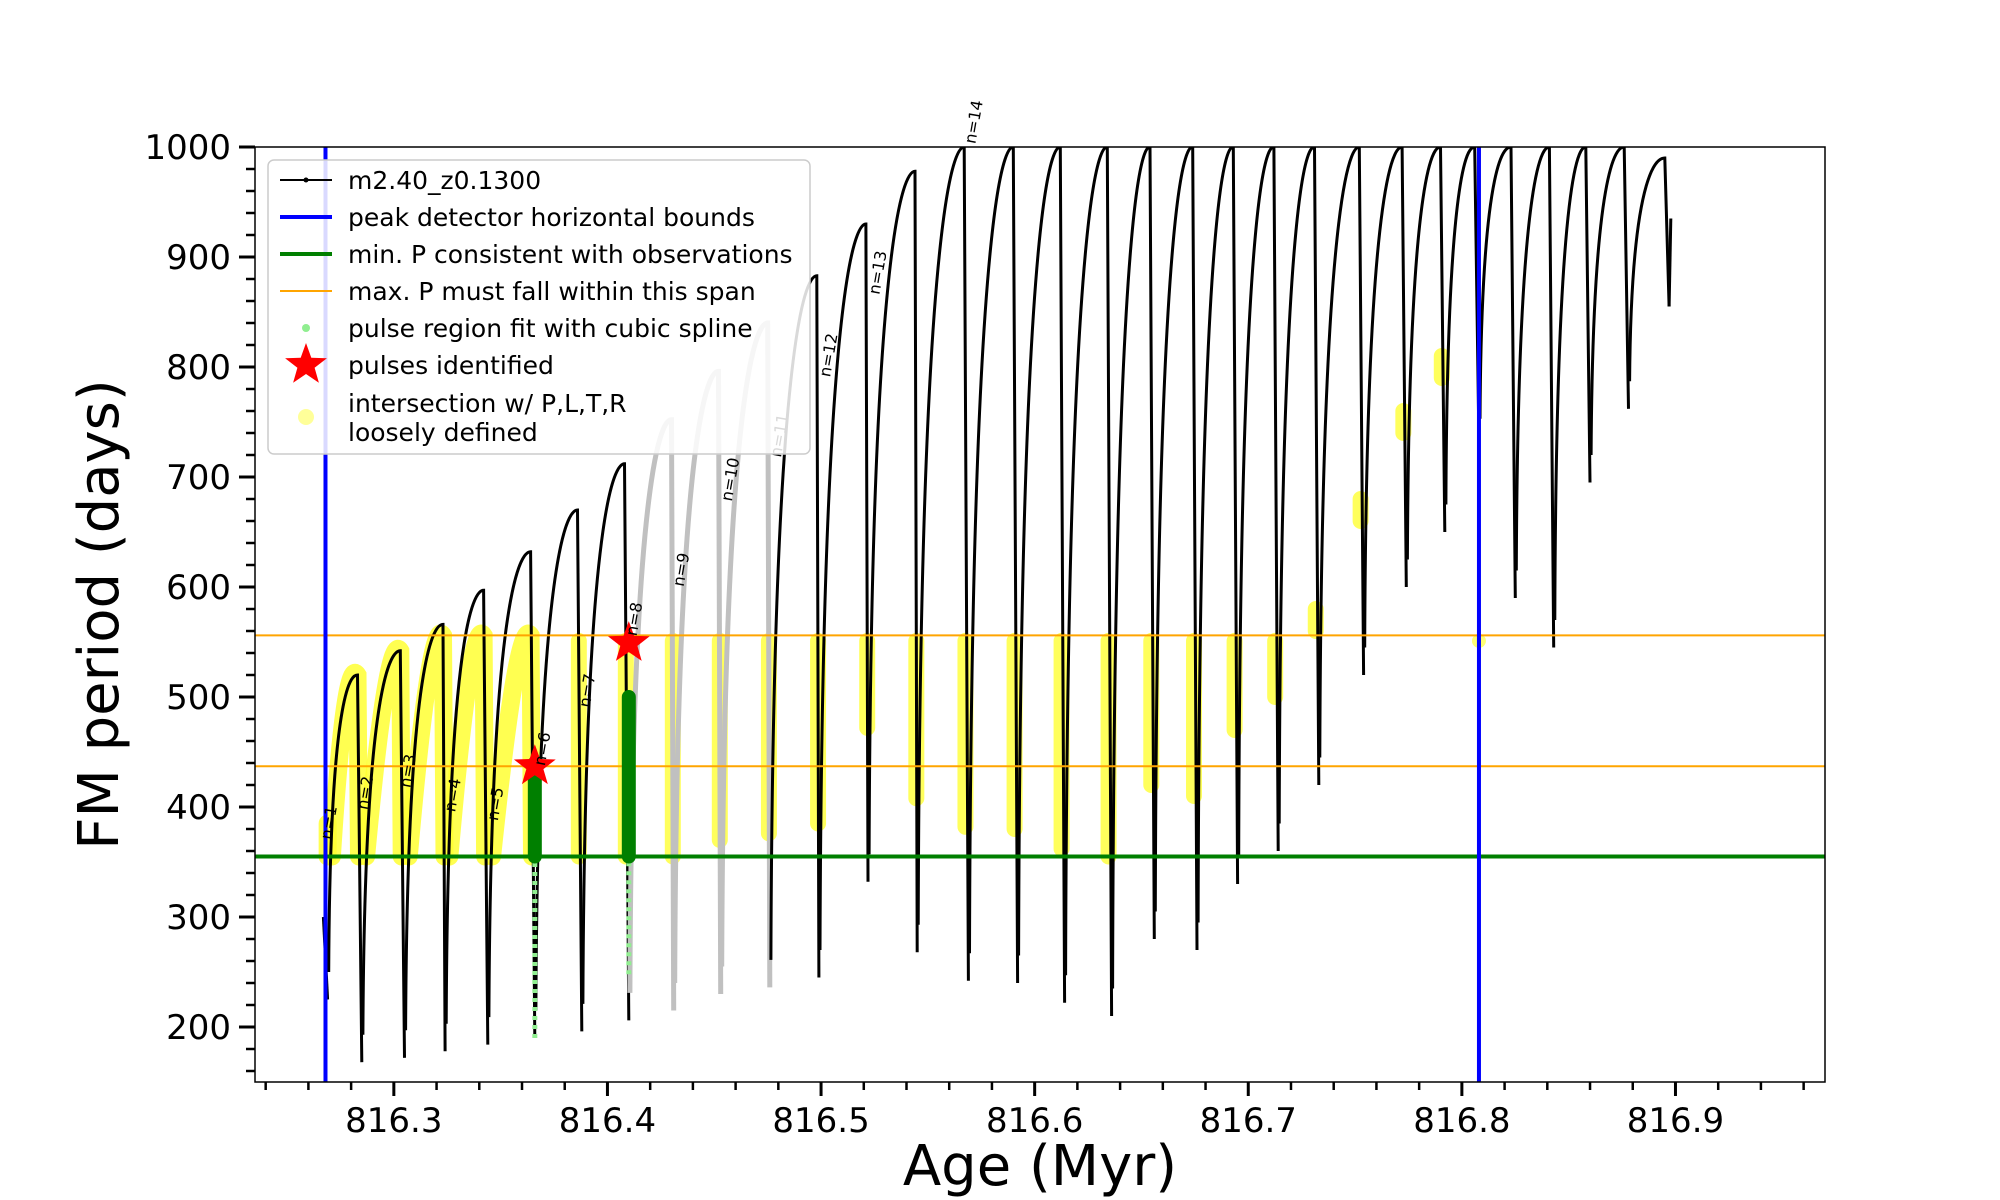 This screenshot has height=1200, width=2000. I want to click on y-tick-label: 200, so click(198, 1028).